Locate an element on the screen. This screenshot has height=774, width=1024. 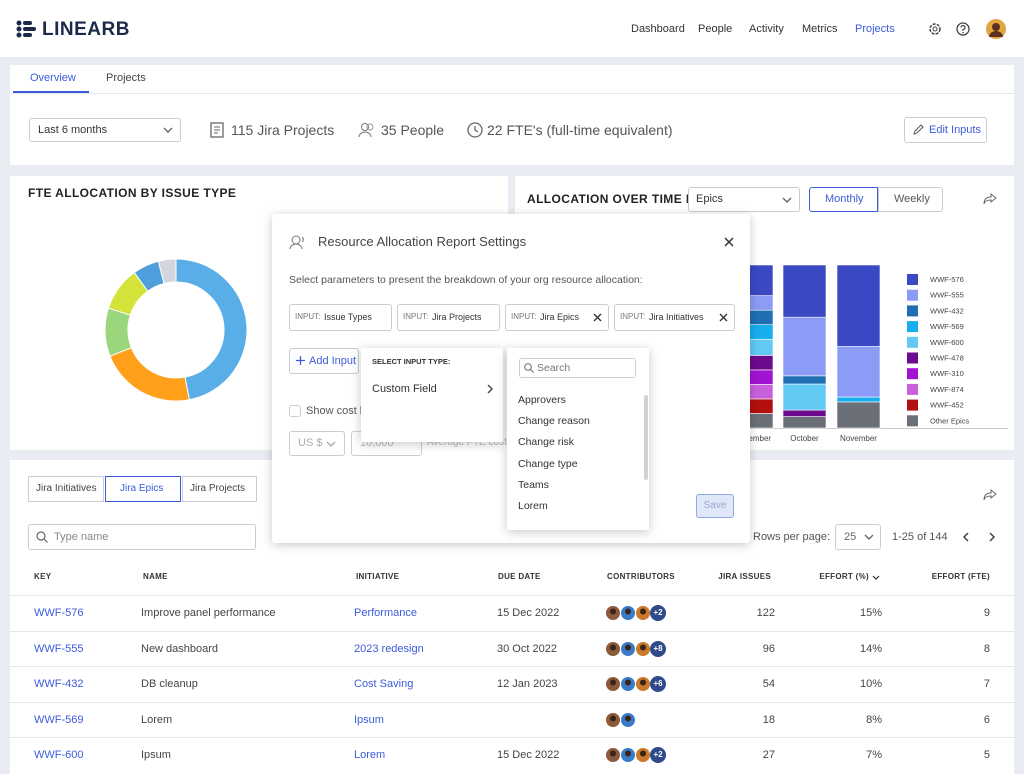
period-select is located at coordinates (105, 130).